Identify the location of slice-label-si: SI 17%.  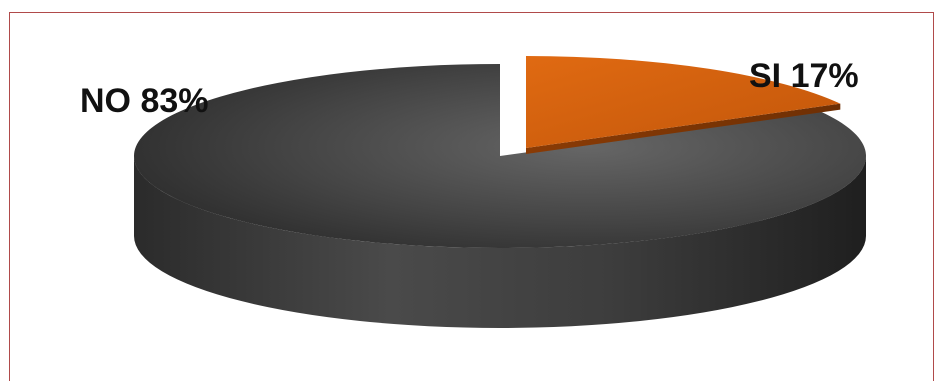
(804, 76).